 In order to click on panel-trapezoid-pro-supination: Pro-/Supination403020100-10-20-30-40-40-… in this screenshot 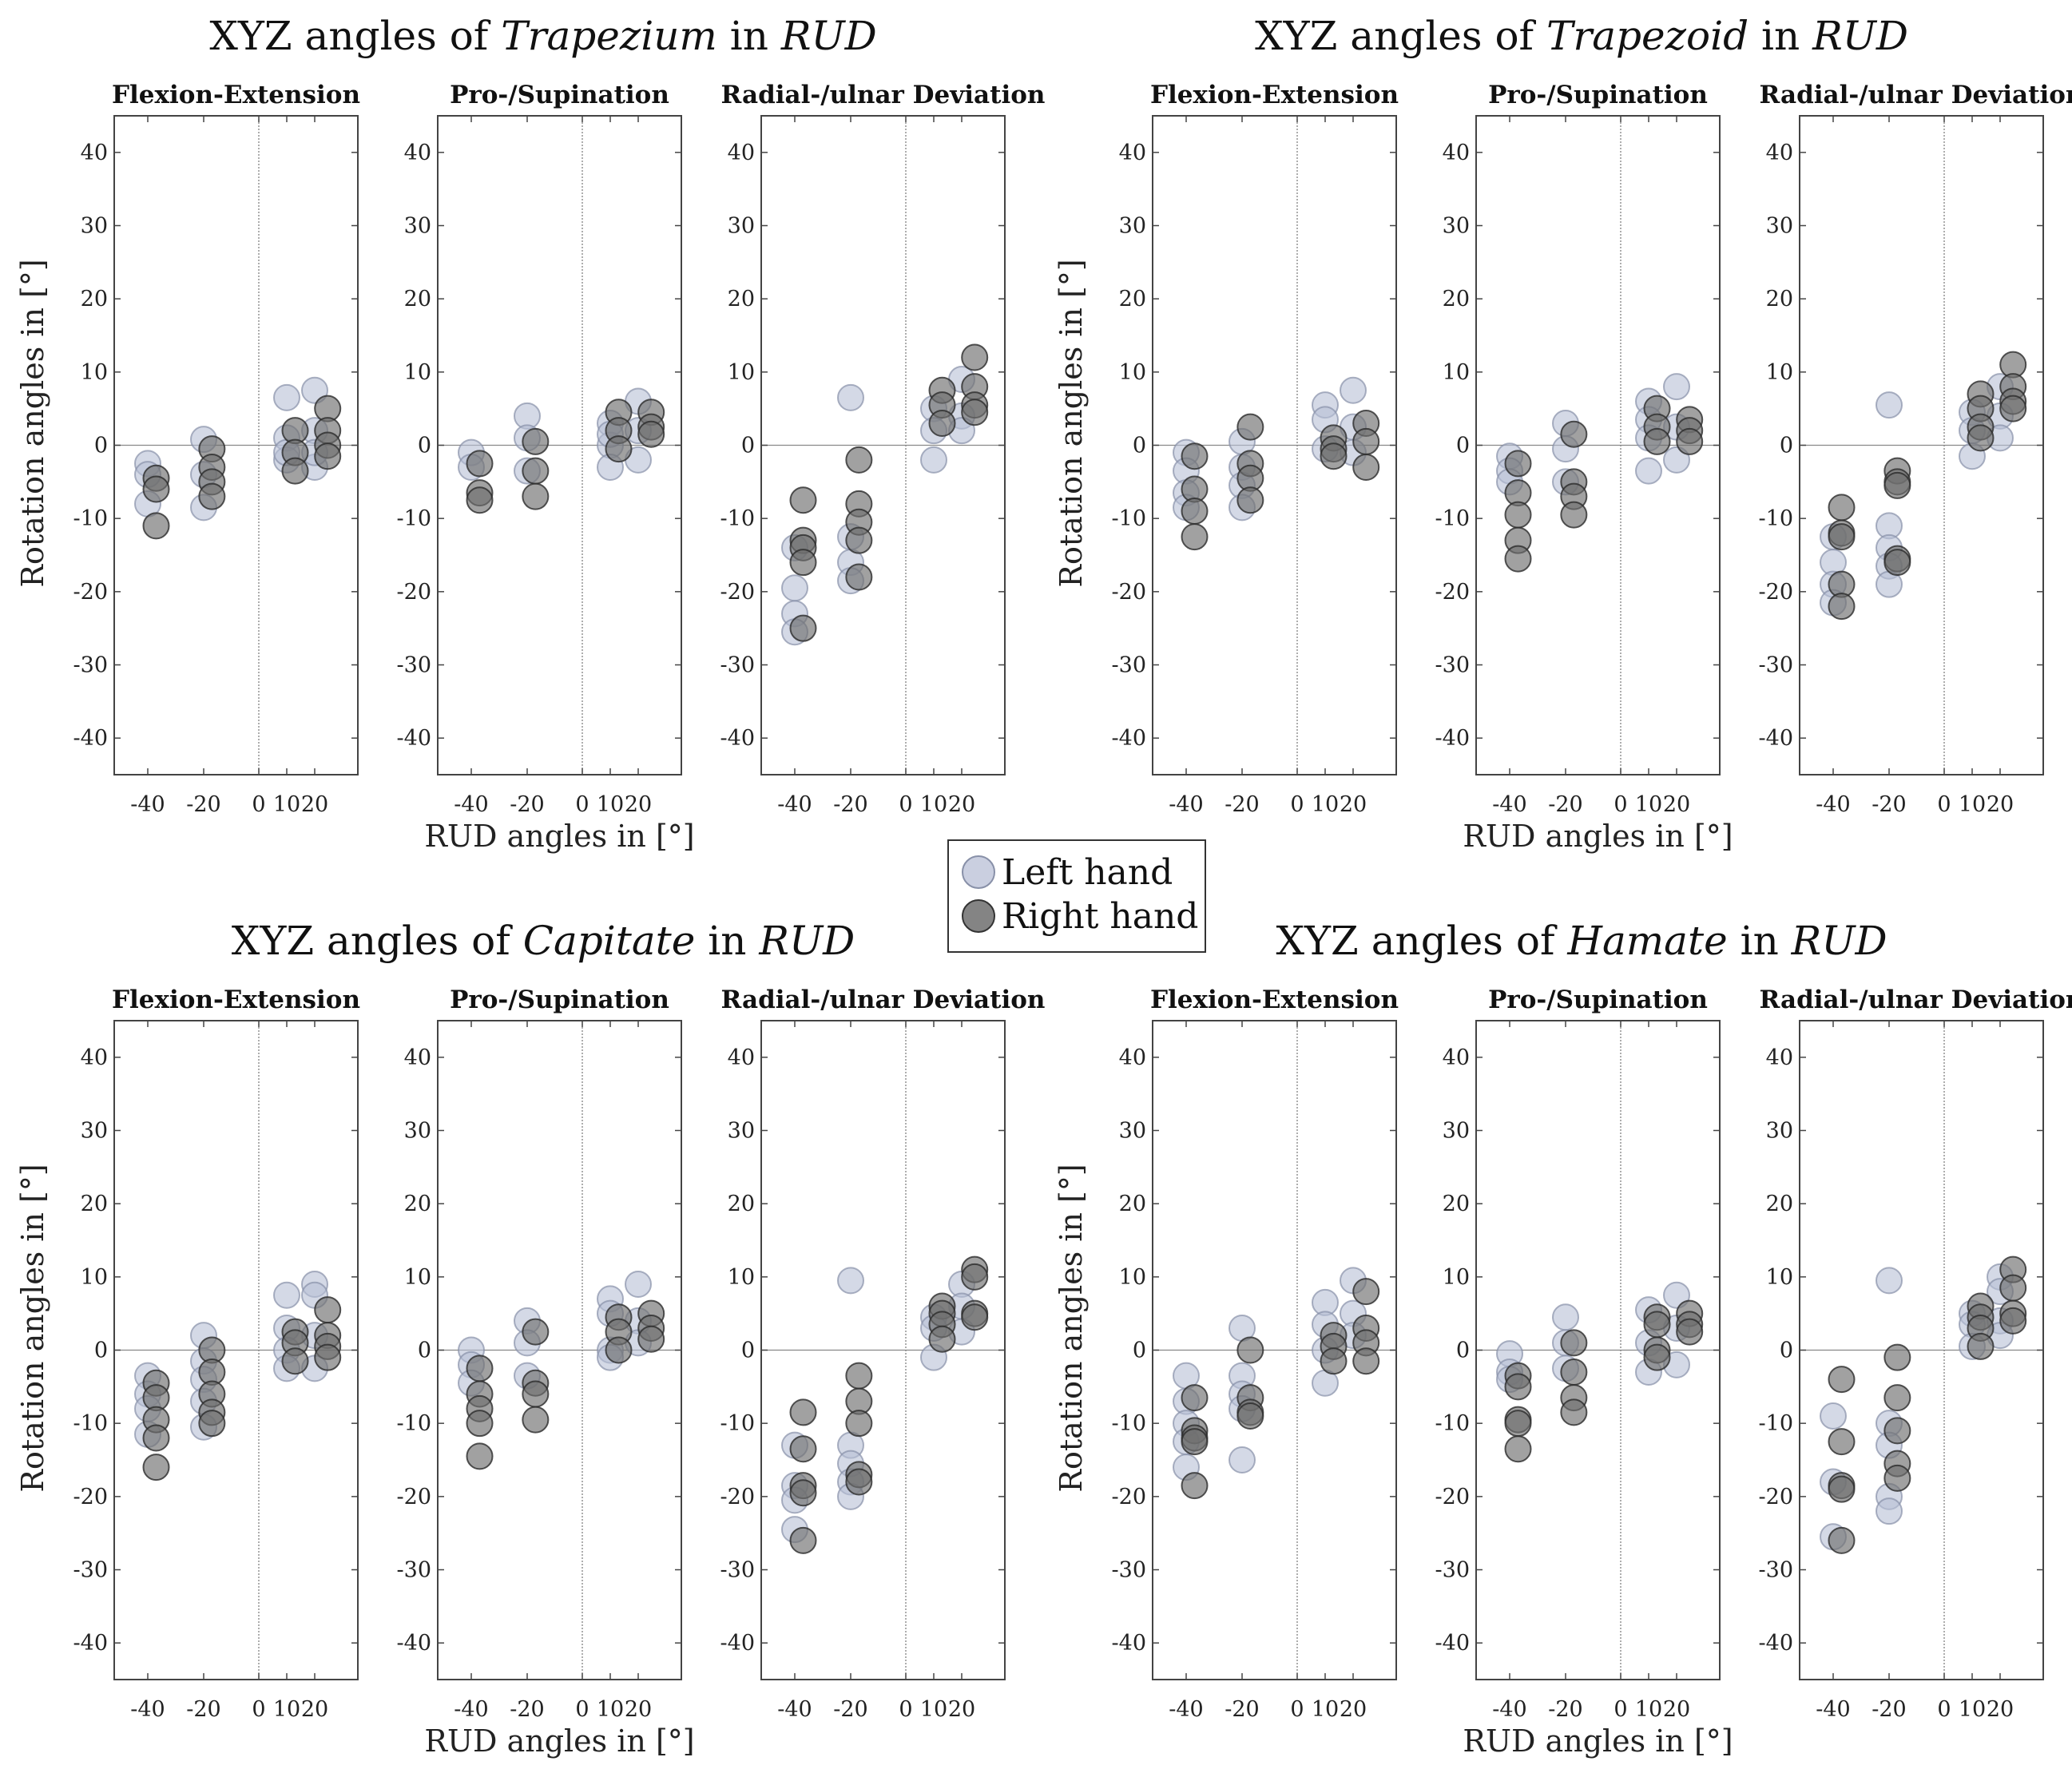, I will do `click(1578, 449)`.